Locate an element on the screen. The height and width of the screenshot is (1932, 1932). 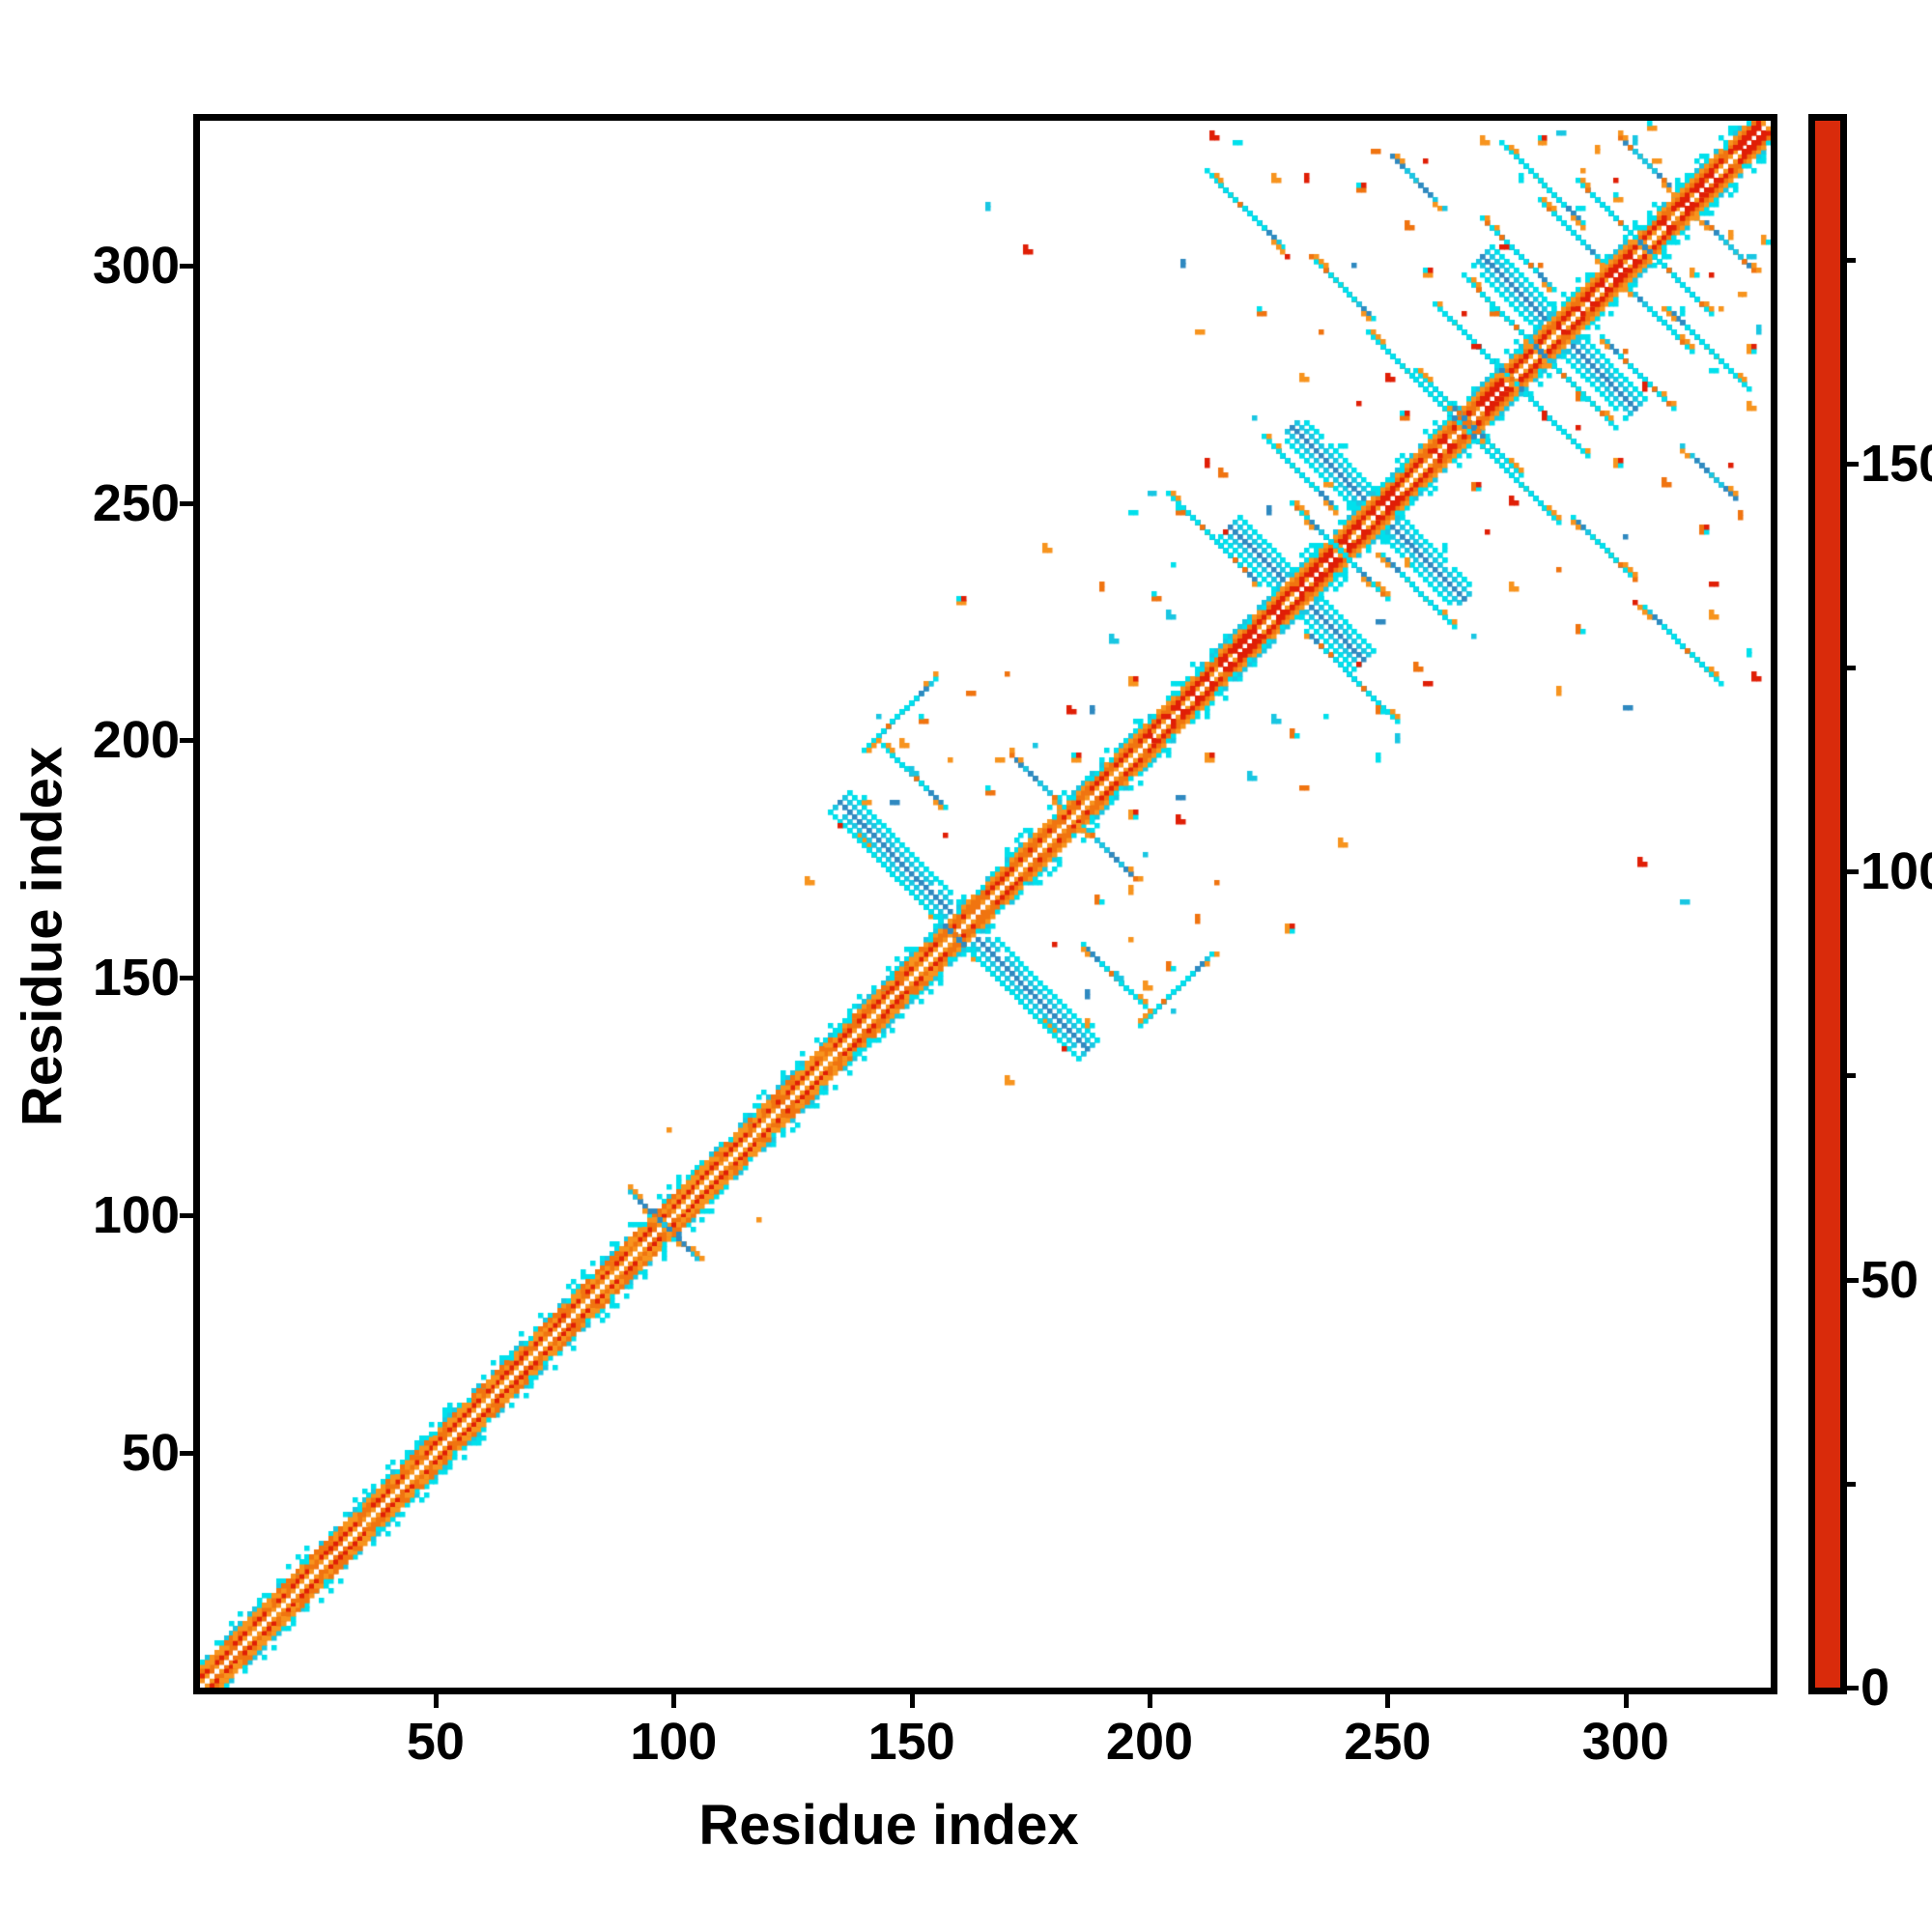
y-tick-label: 50 is located at coordinates (150, 1452).